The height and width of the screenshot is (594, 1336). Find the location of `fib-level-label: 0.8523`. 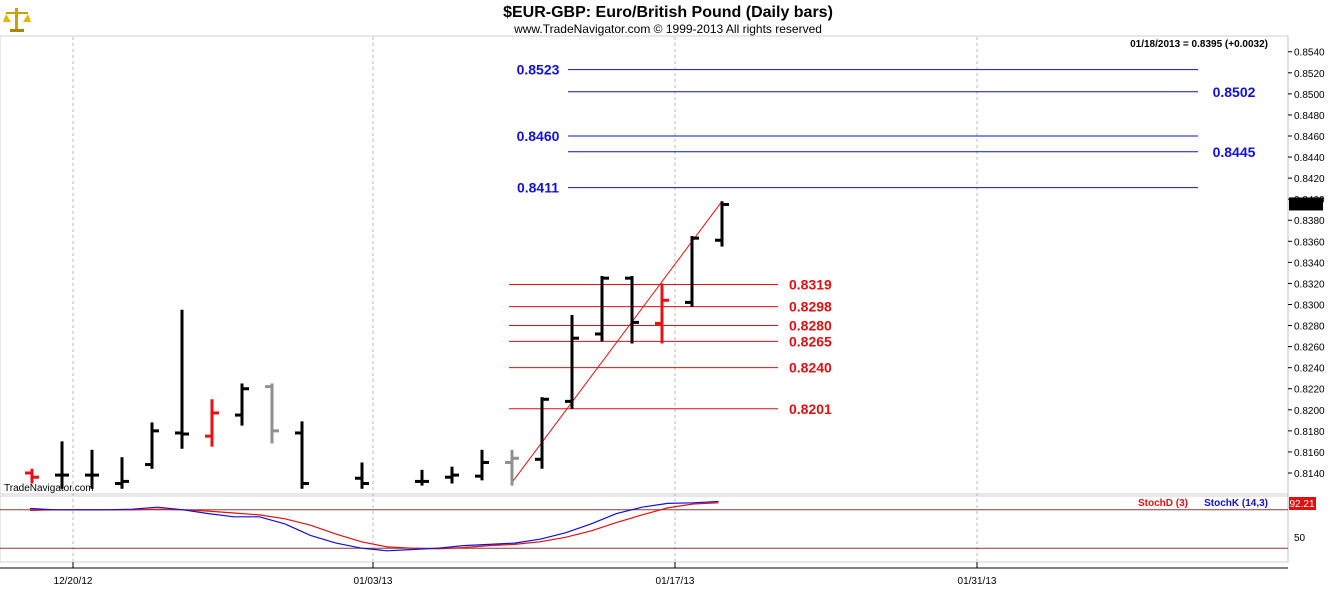

fib-level-label: 0.8523 is located at coordinates (538, 70).